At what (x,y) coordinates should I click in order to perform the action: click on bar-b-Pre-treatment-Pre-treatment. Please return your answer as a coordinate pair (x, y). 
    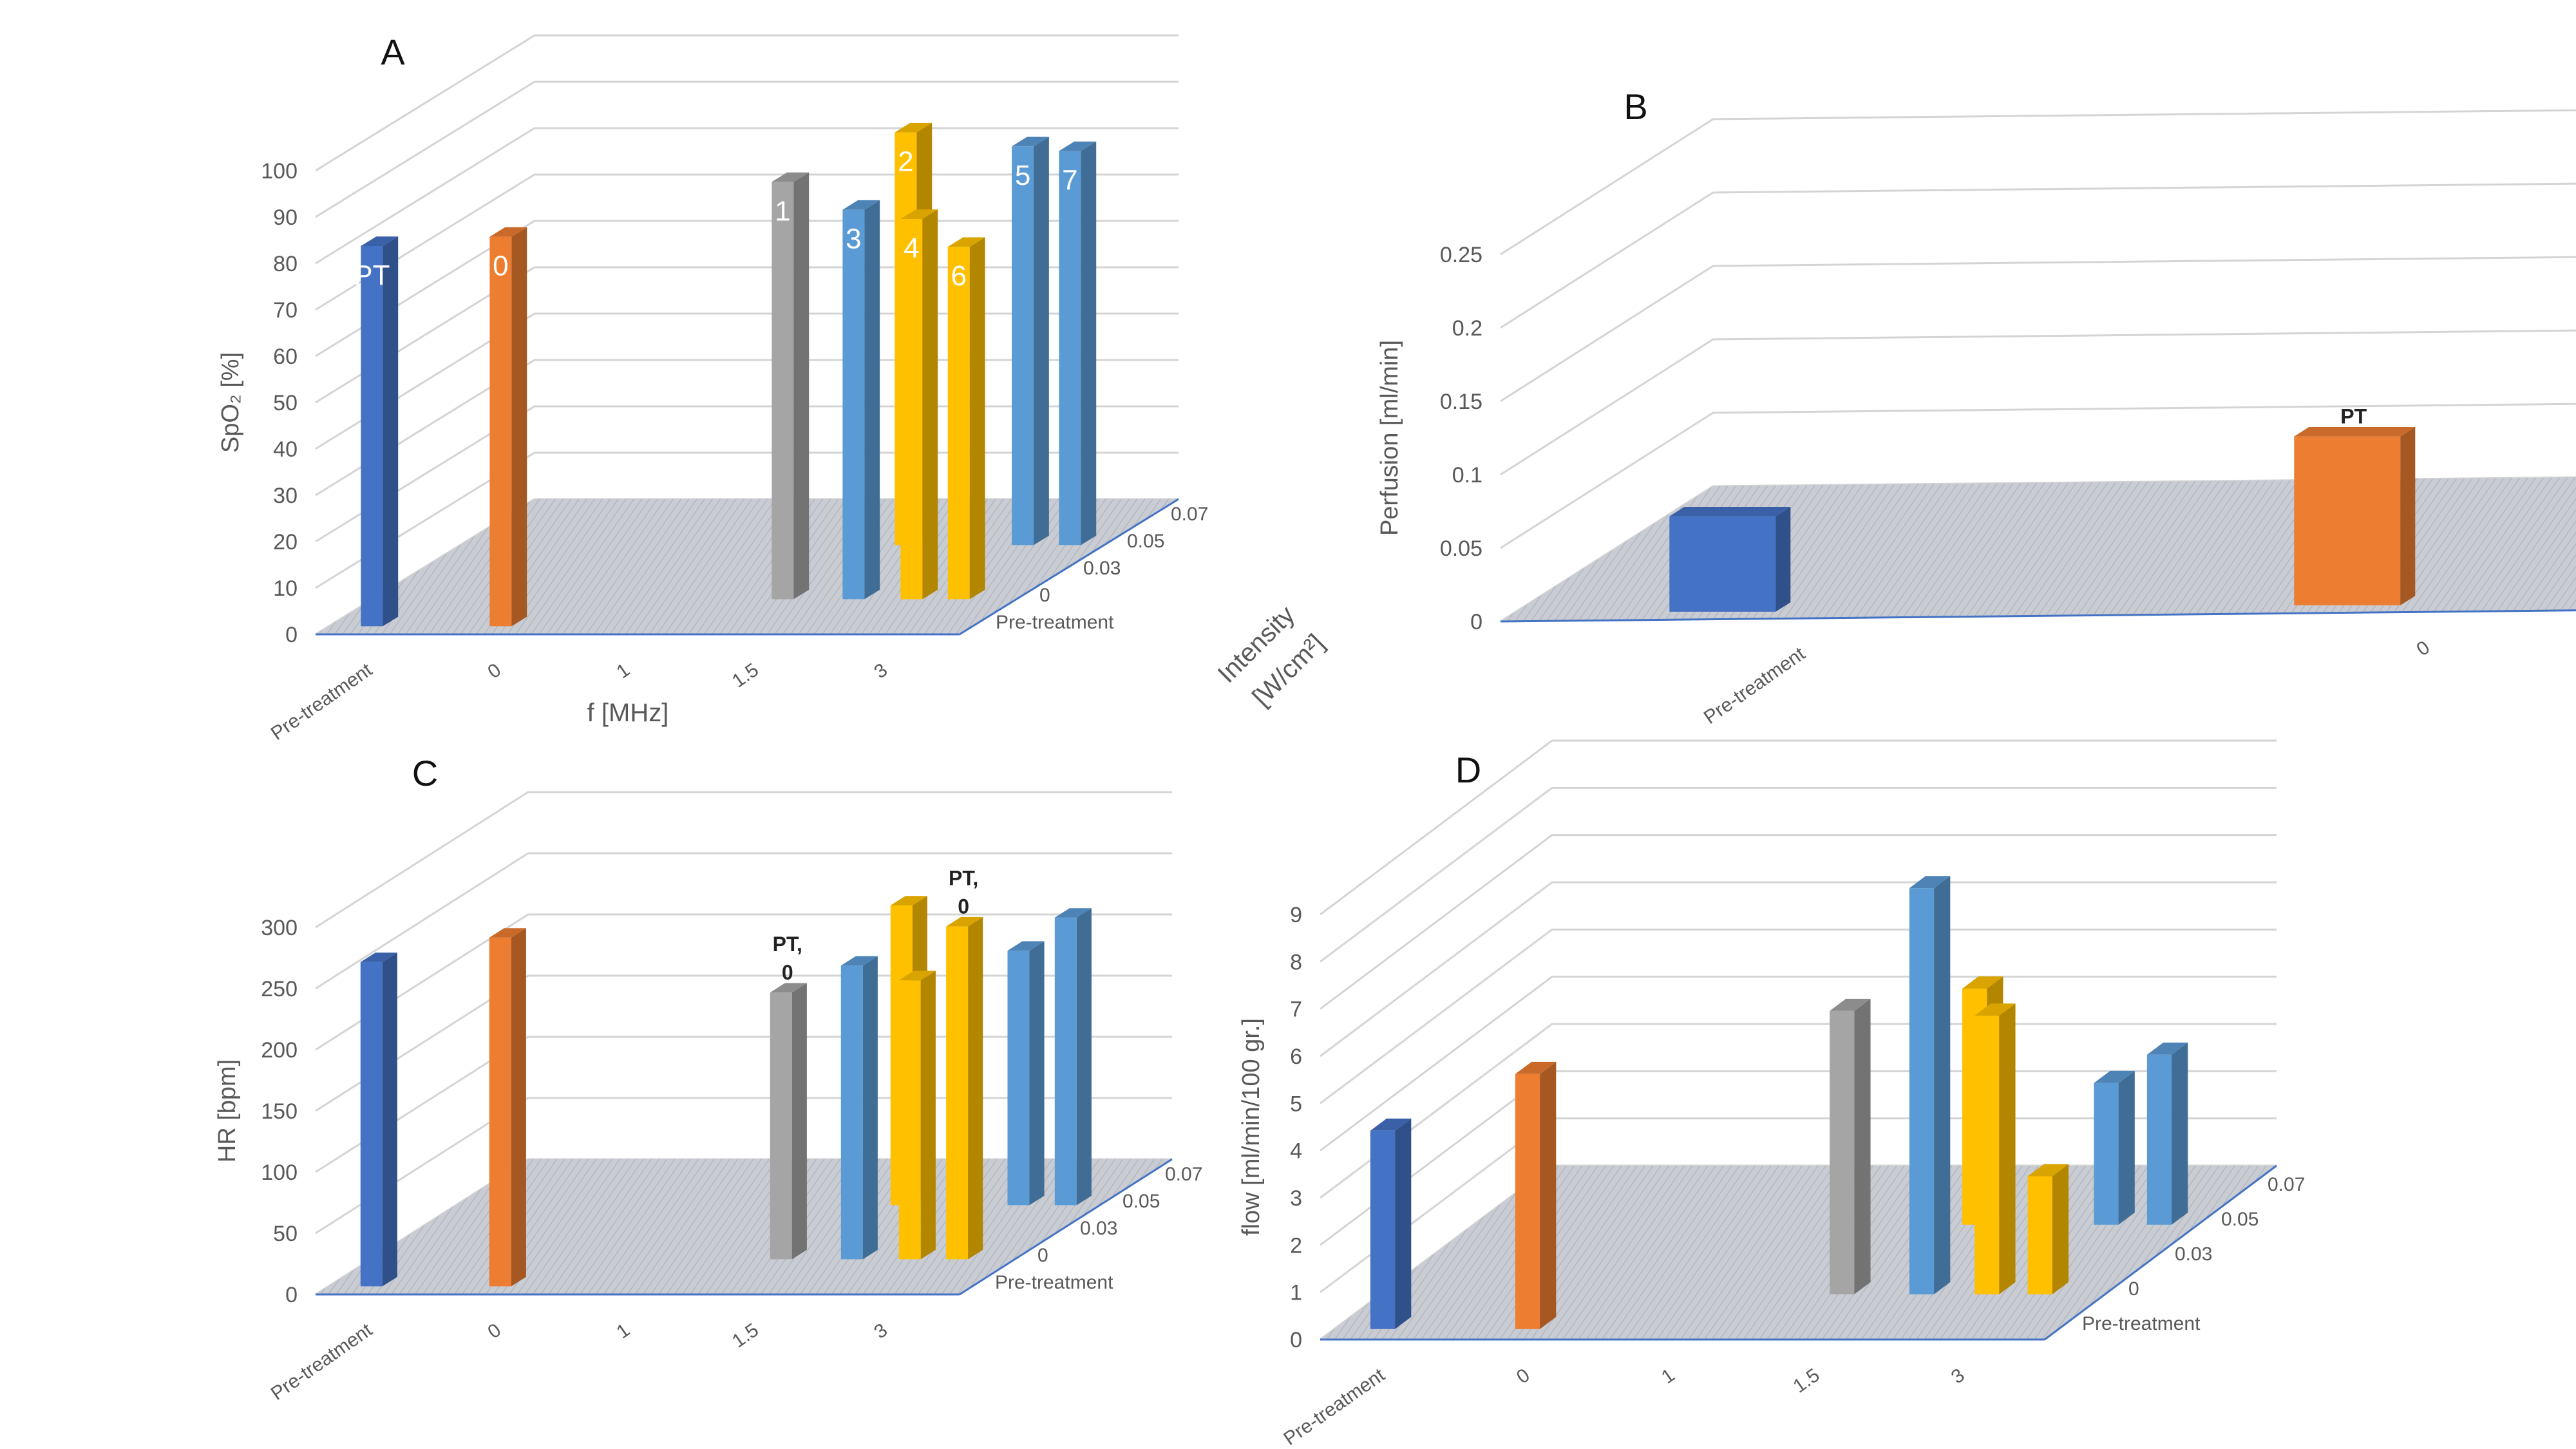
    Looking at the image, I should click on (1730, 559).